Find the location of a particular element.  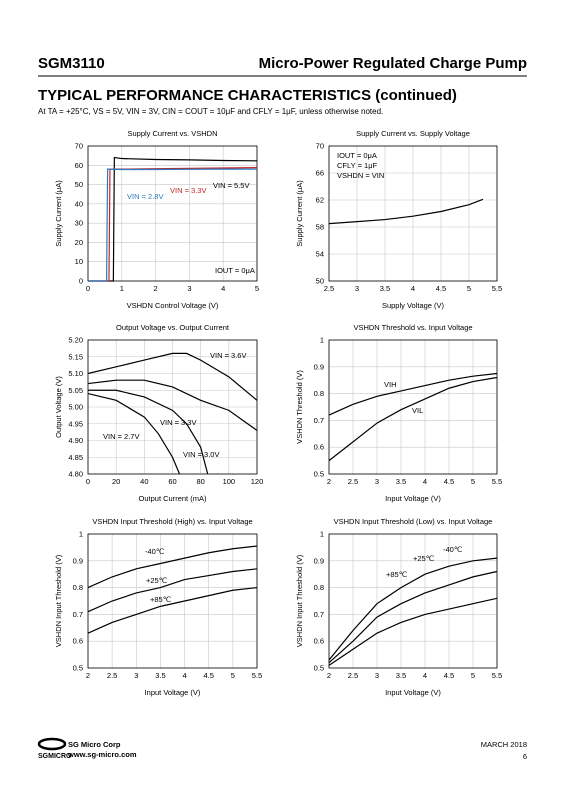

x-tick-label: 0 is located at coordinates (88, 481).